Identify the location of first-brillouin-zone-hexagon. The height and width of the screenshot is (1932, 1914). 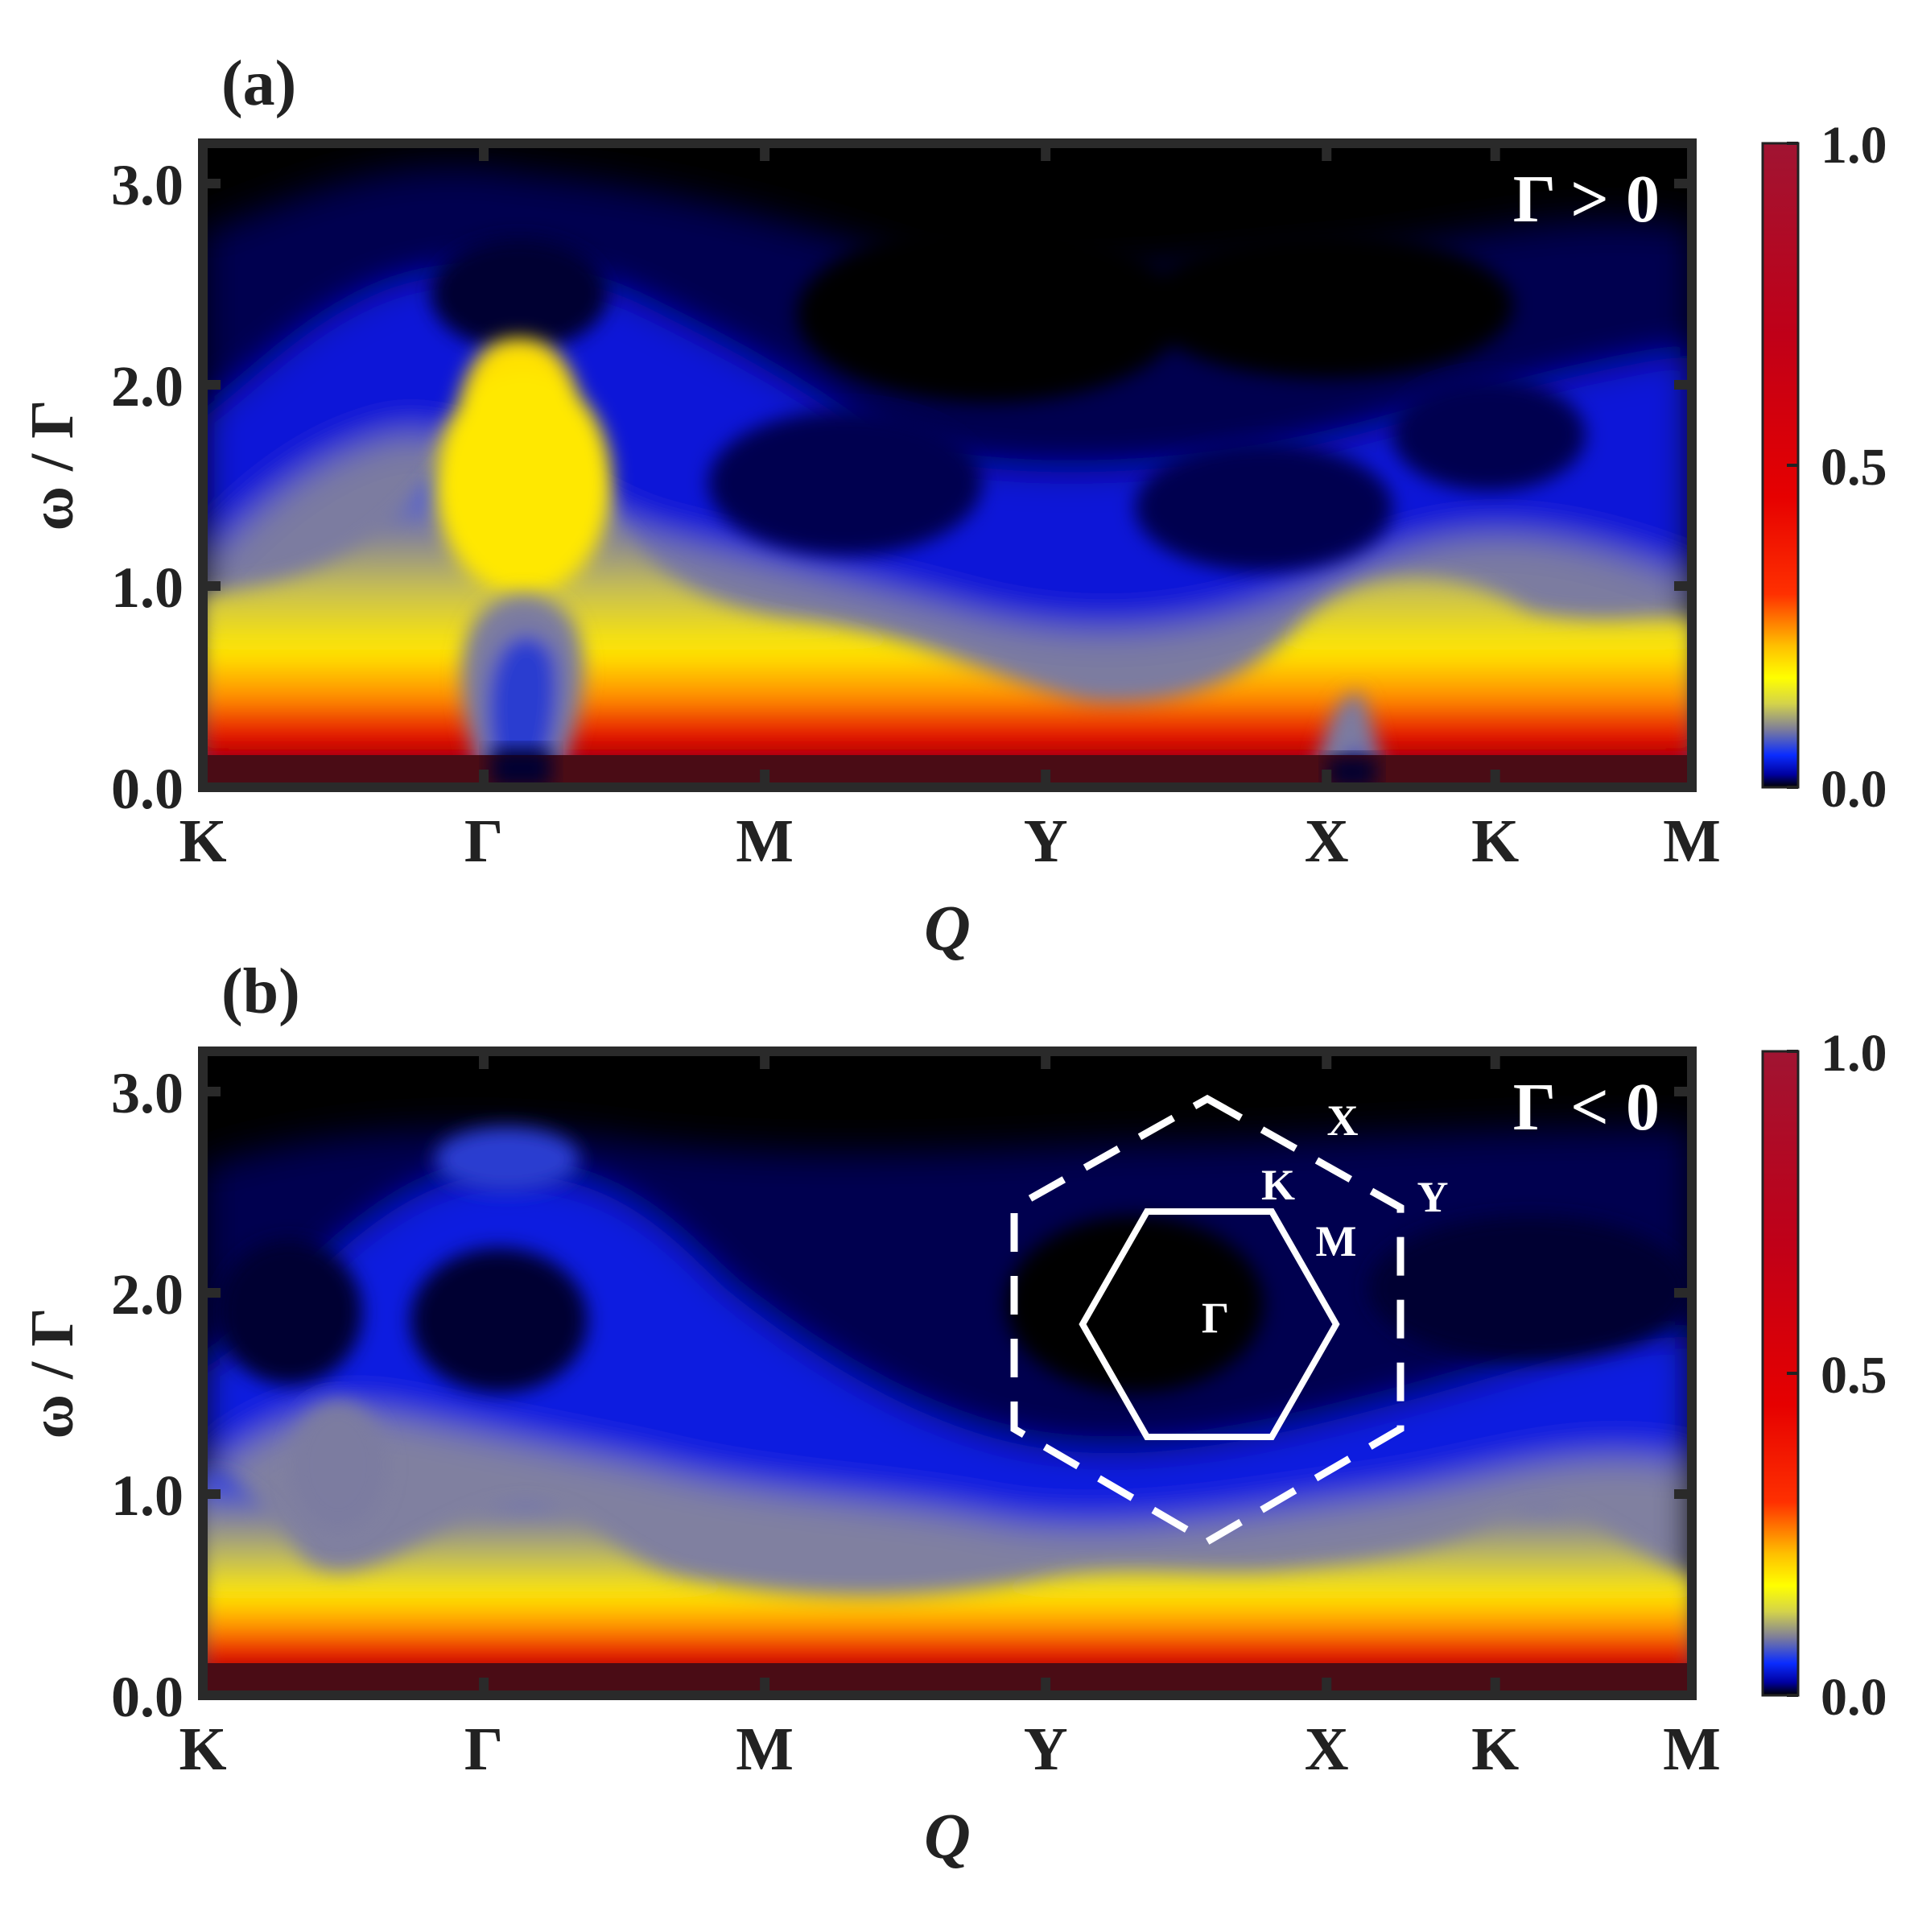
(1209, 1324).